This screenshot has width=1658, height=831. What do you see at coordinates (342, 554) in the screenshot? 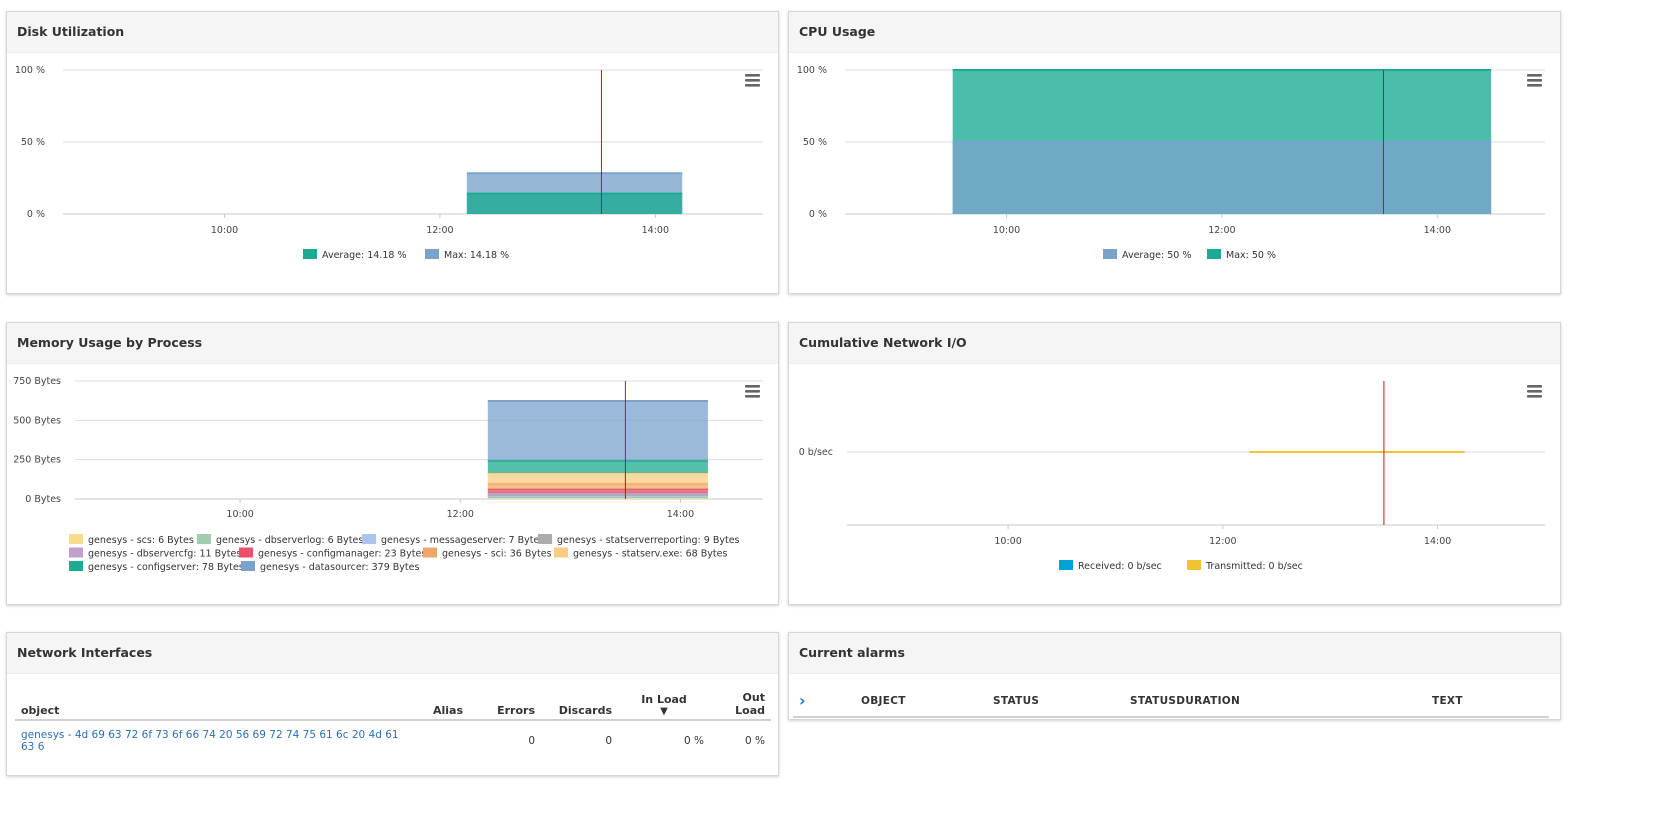
I see `legend-label: genesys - configmanager: 23 Bytes` at bounding box center [342, 554].